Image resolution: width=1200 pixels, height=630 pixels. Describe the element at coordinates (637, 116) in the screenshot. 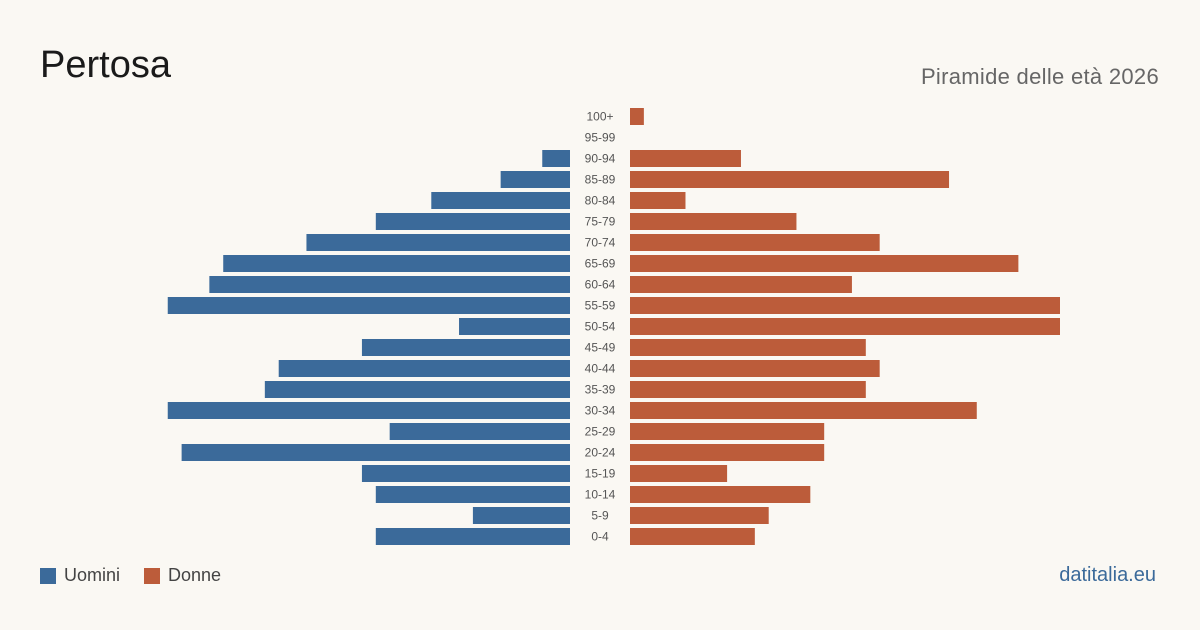

I see `bar-women-100+` at that location.